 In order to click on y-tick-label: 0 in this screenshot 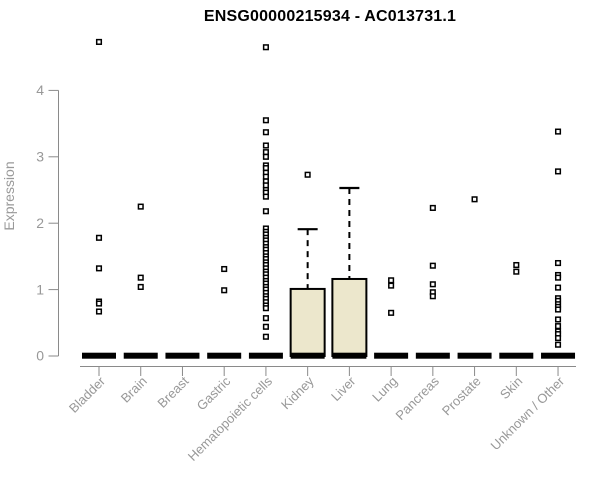, I will do `click(40, 356)`.